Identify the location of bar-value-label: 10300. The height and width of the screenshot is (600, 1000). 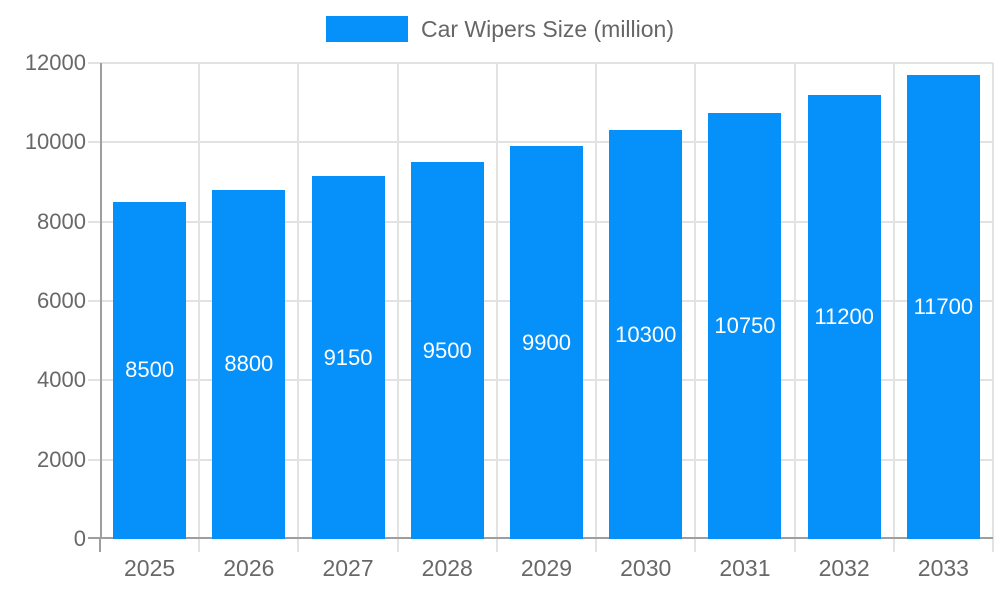
(646, 334).